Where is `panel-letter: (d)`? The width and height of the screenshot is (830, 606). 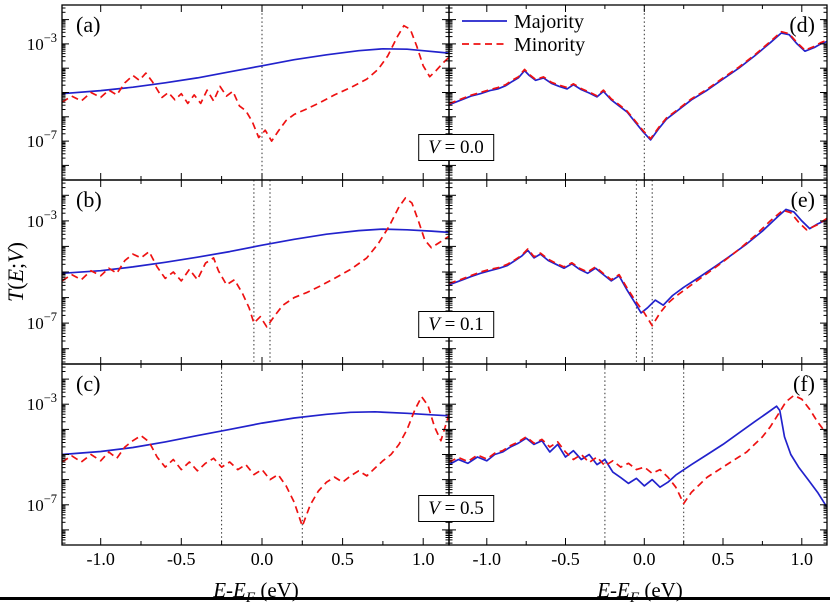 panel-letter: (d) is located at coordinates (802, 24).